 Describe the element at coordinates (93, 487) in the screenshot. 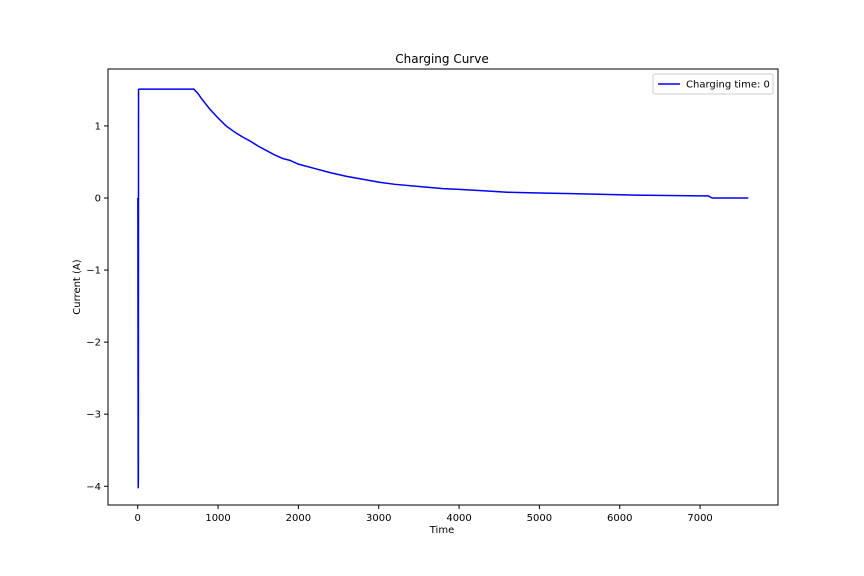

I see `y-tick-label: −4` at that location.